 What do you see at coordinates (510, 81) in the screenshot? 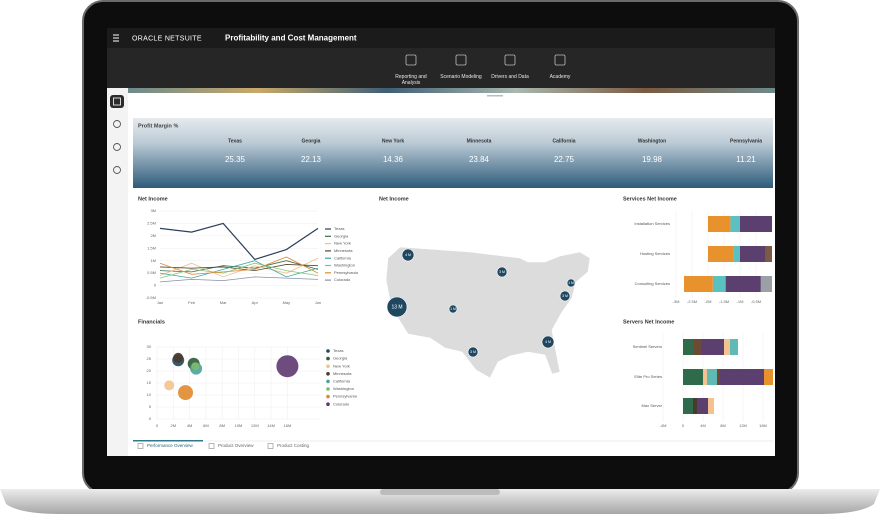
I see `nav-item: Drivers and Data` at bounding box center [510, 81].